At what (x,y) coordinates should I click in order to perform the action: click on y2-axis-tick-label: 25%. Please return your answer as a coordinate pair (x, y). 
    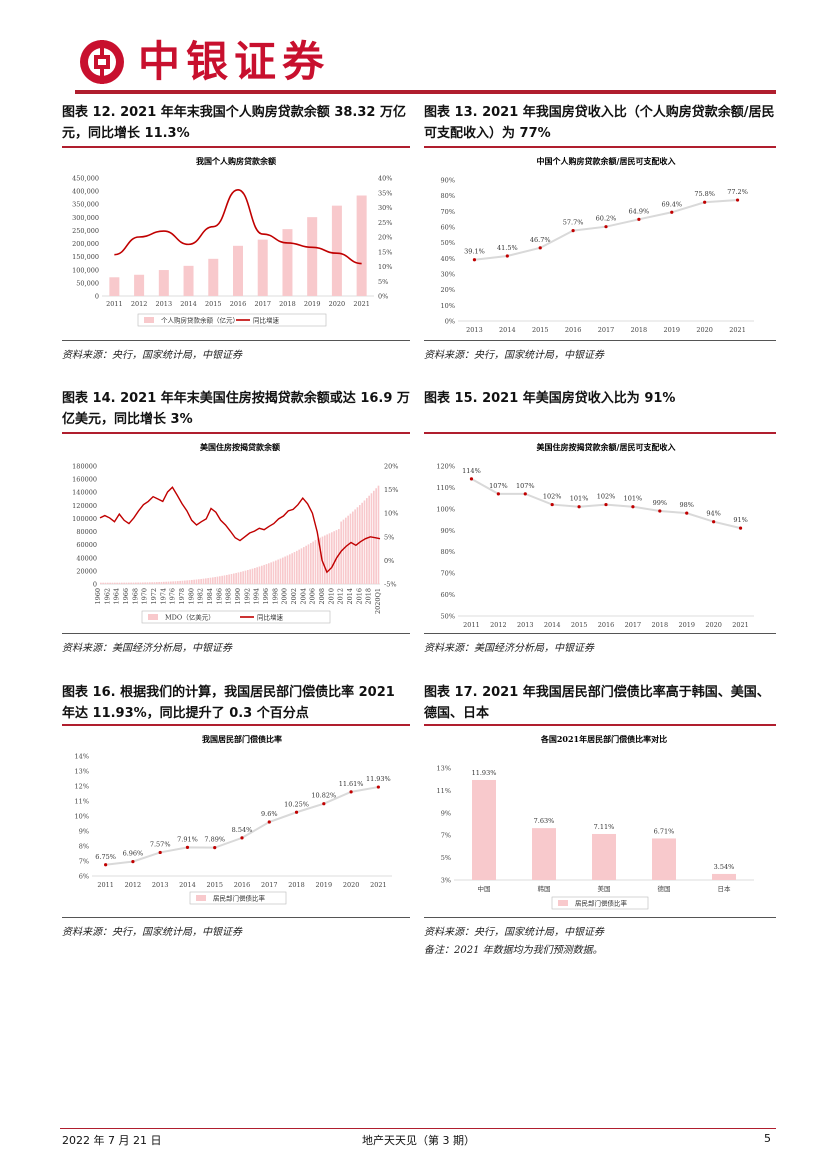
    Looking at the image, I should click on (385, 223).